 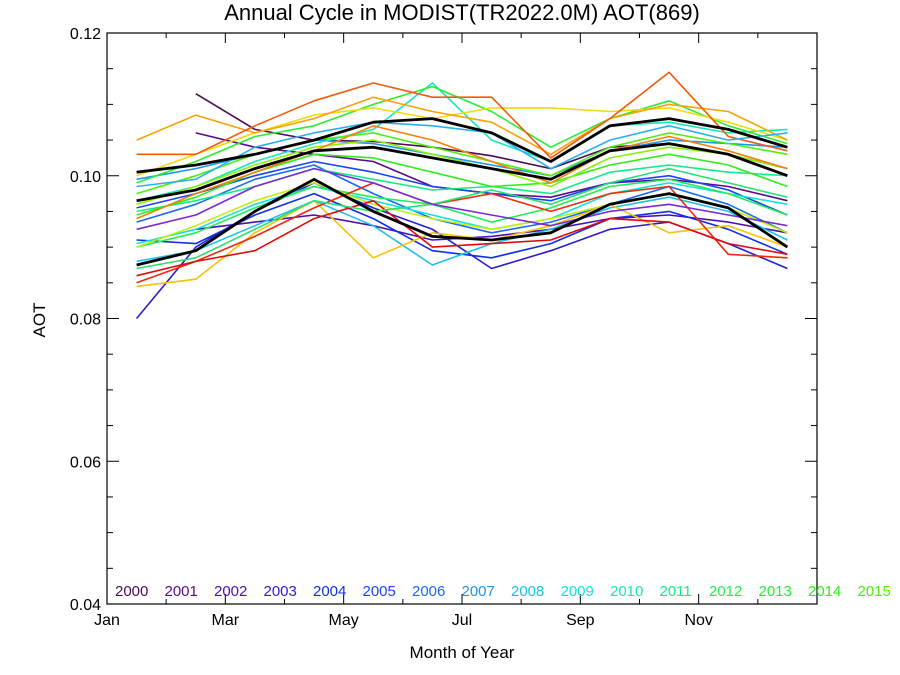 What do you see at coordinates (462, 620) in the screenshot?
I see `x-tick-label: Jul` at bounding box center [462, 620].